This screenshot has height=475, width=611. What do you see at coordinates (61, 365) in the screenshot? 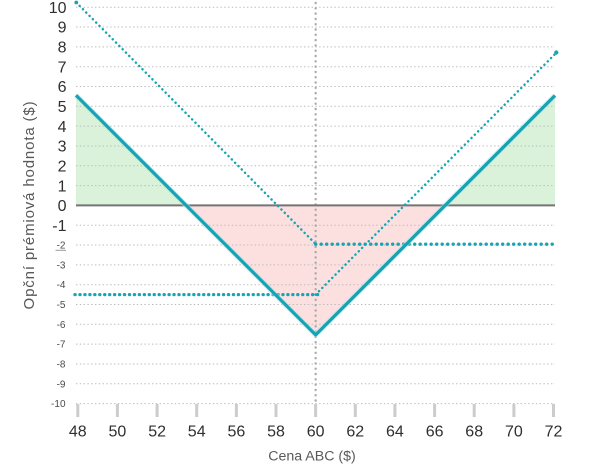
I see `svg-text: -8` at bounding box center [61, 365].